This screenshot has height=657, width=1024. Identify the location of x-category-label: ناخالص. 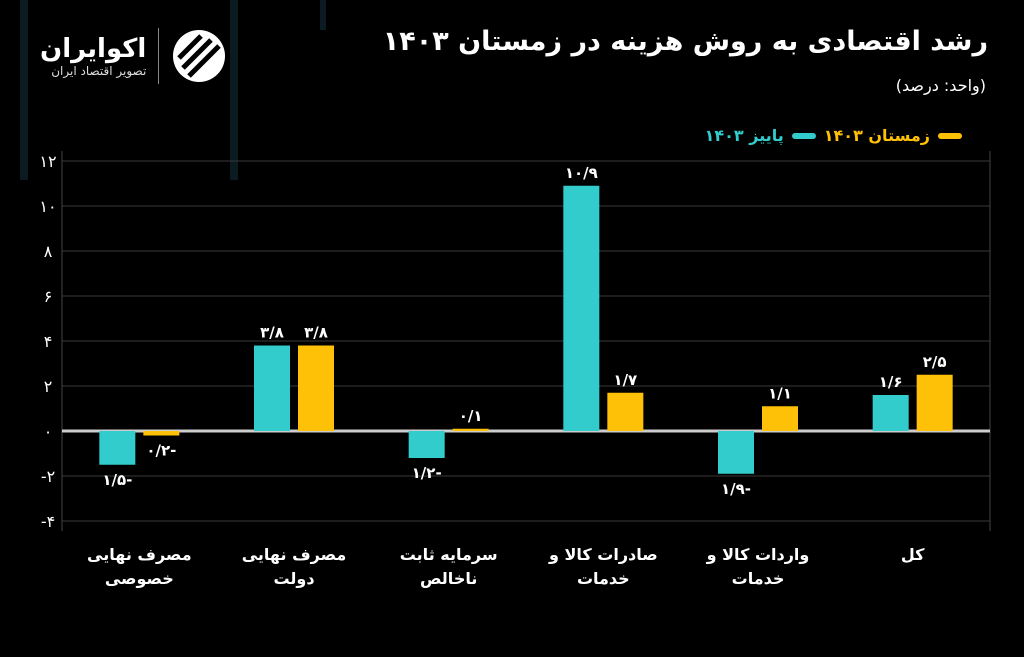
(448, 578).